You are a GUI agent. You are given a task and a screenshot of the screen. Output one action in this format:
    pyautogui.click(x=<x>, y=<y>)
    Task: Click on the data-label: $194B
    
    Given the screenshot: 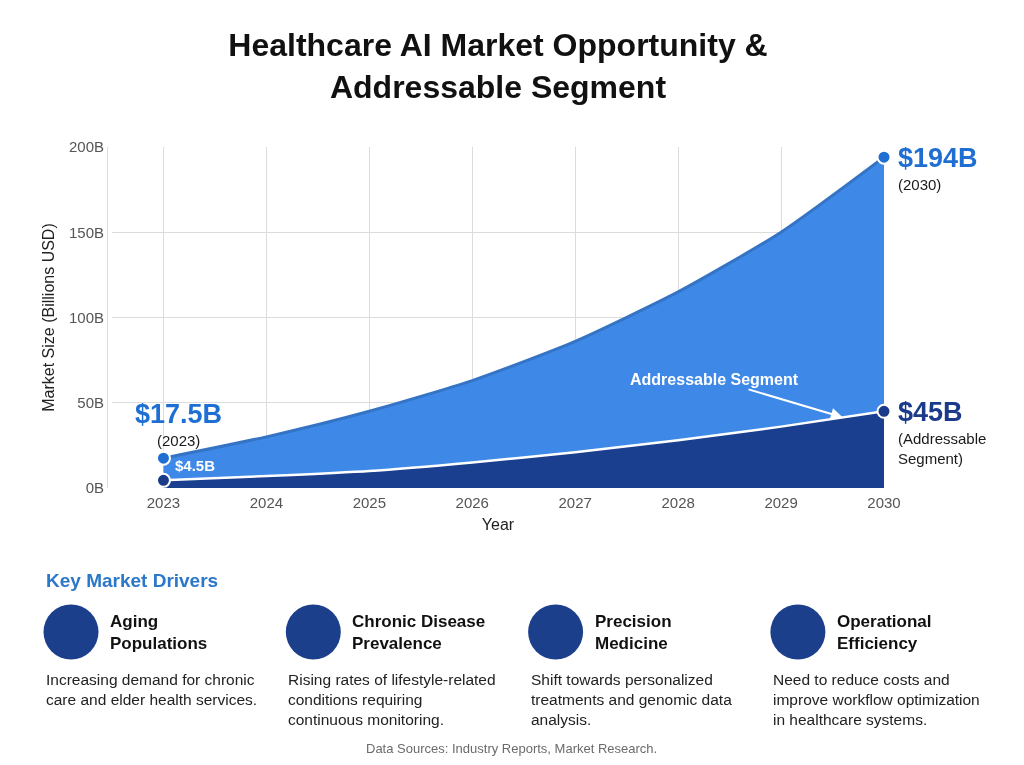 What is the action you would take?
    pyautogui.click(x=938, y=158)
    